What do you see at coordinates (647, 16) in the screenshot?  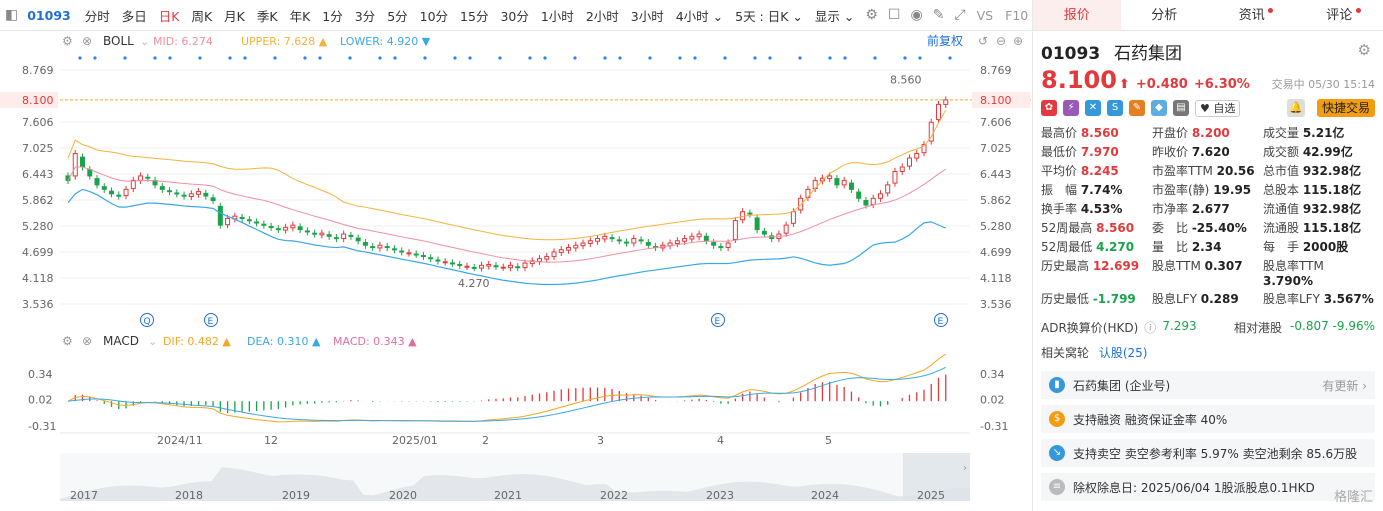 I see `period-tab-15: 3小时` at bounding box center [647, 16].